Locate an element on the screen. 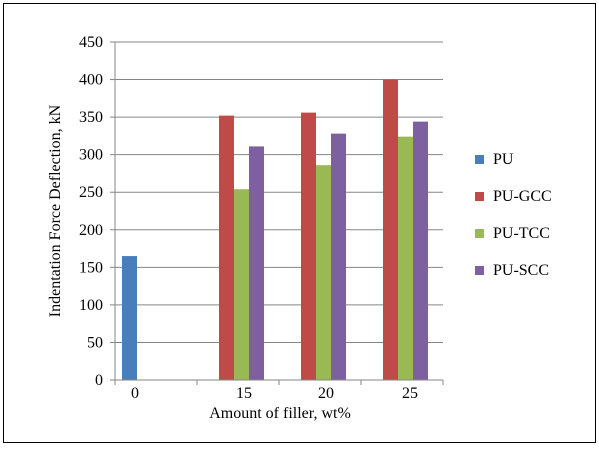 The image size is (599, 451). legend-swatch-pu-tcc is located at coordinates (479, 233).